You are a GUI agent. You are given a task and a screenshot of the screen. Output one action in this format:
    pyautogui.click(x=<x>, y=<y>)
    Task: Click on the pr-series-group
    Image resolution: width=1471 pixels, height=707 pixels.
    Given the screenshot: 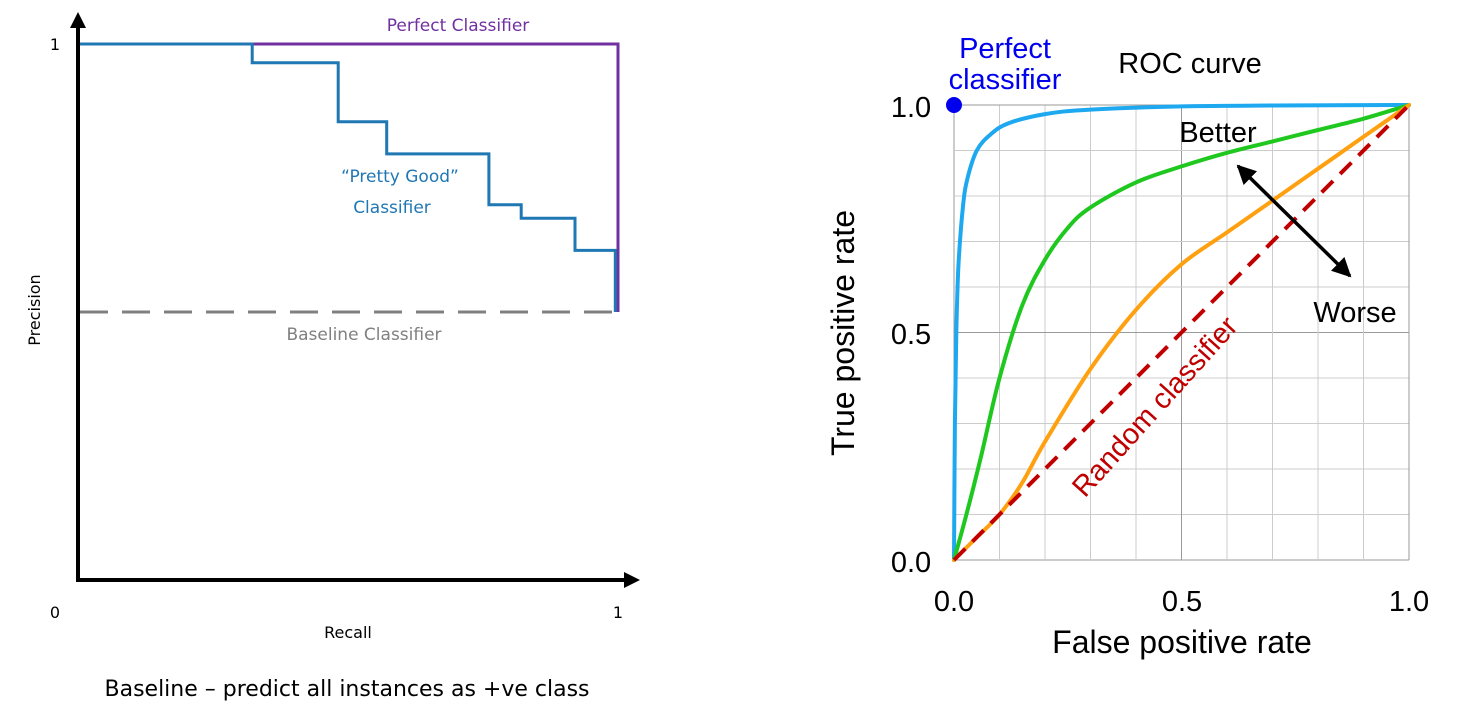 What is the action you would take?
    pyautogui.click(x=350, y=178)
    